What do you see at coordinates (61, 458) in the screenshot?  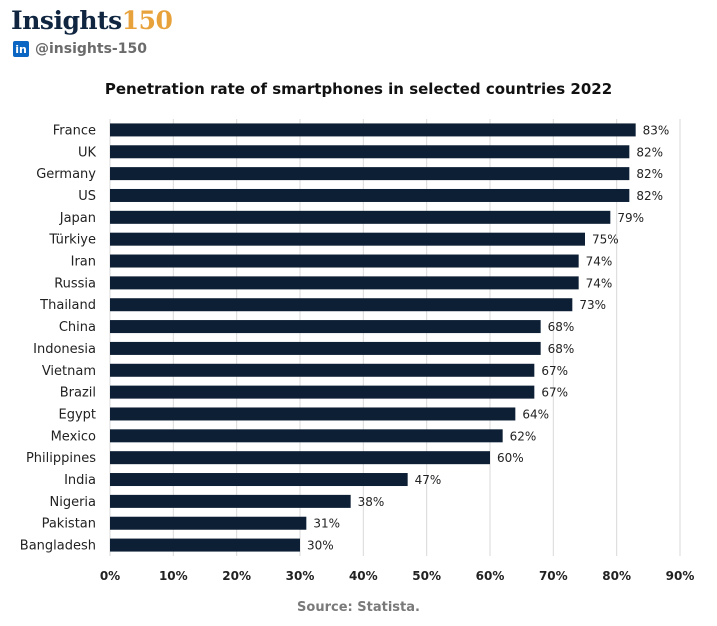 I see `category-label: Philippines` at bounding box center [61, 458].